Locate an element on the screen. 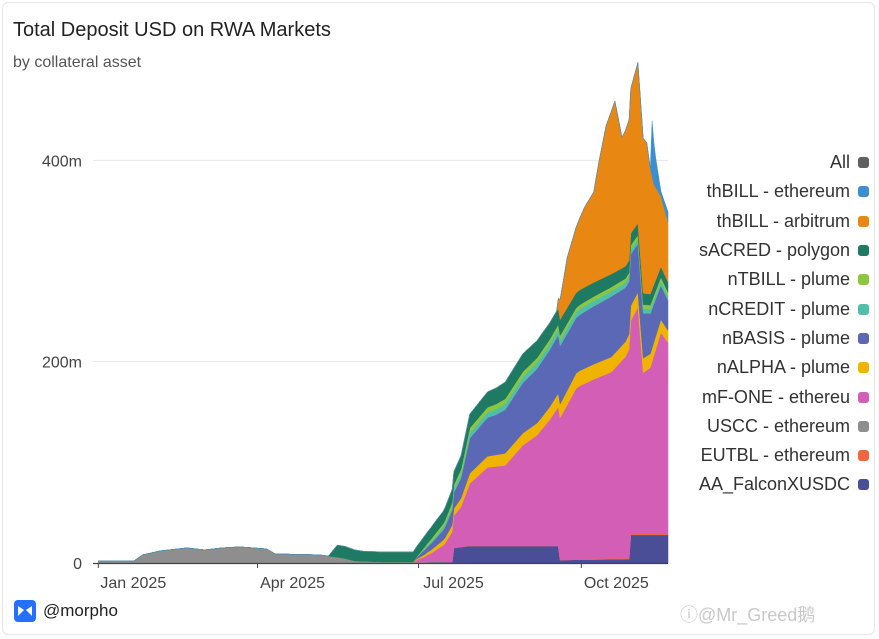 The image size is (879, 639). brand: @morpho is located at coordinates (66, 611).